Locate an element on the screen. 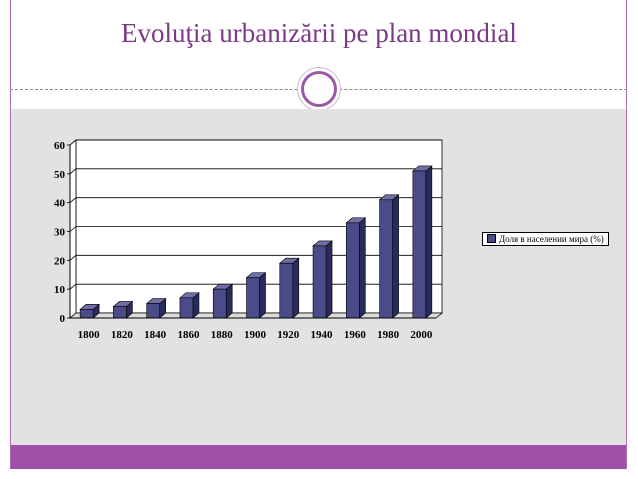  x-tick-label: 1960 is located at coordinates (355, 335).